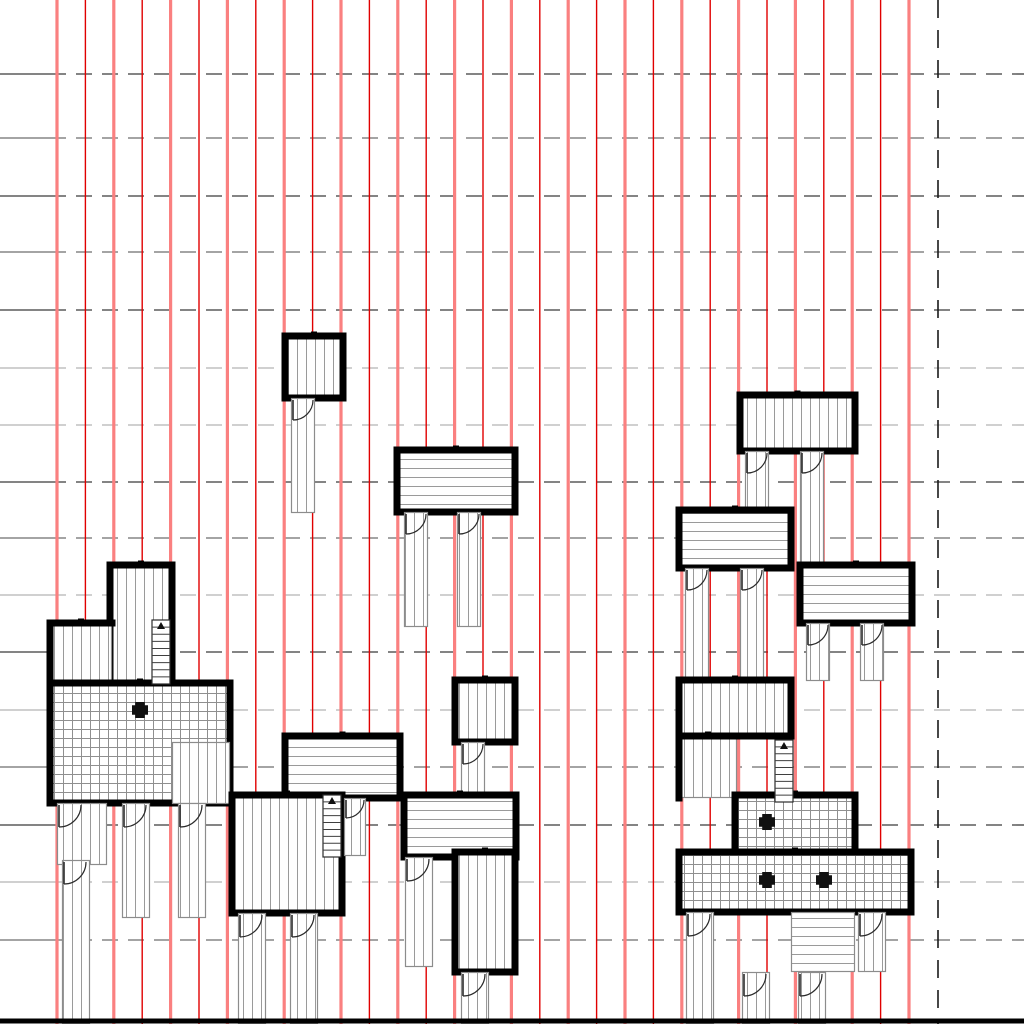 This screenshot has height=1024, width=1024. I want to click on corridor-e-legB-door-arc, so click(812, 463).